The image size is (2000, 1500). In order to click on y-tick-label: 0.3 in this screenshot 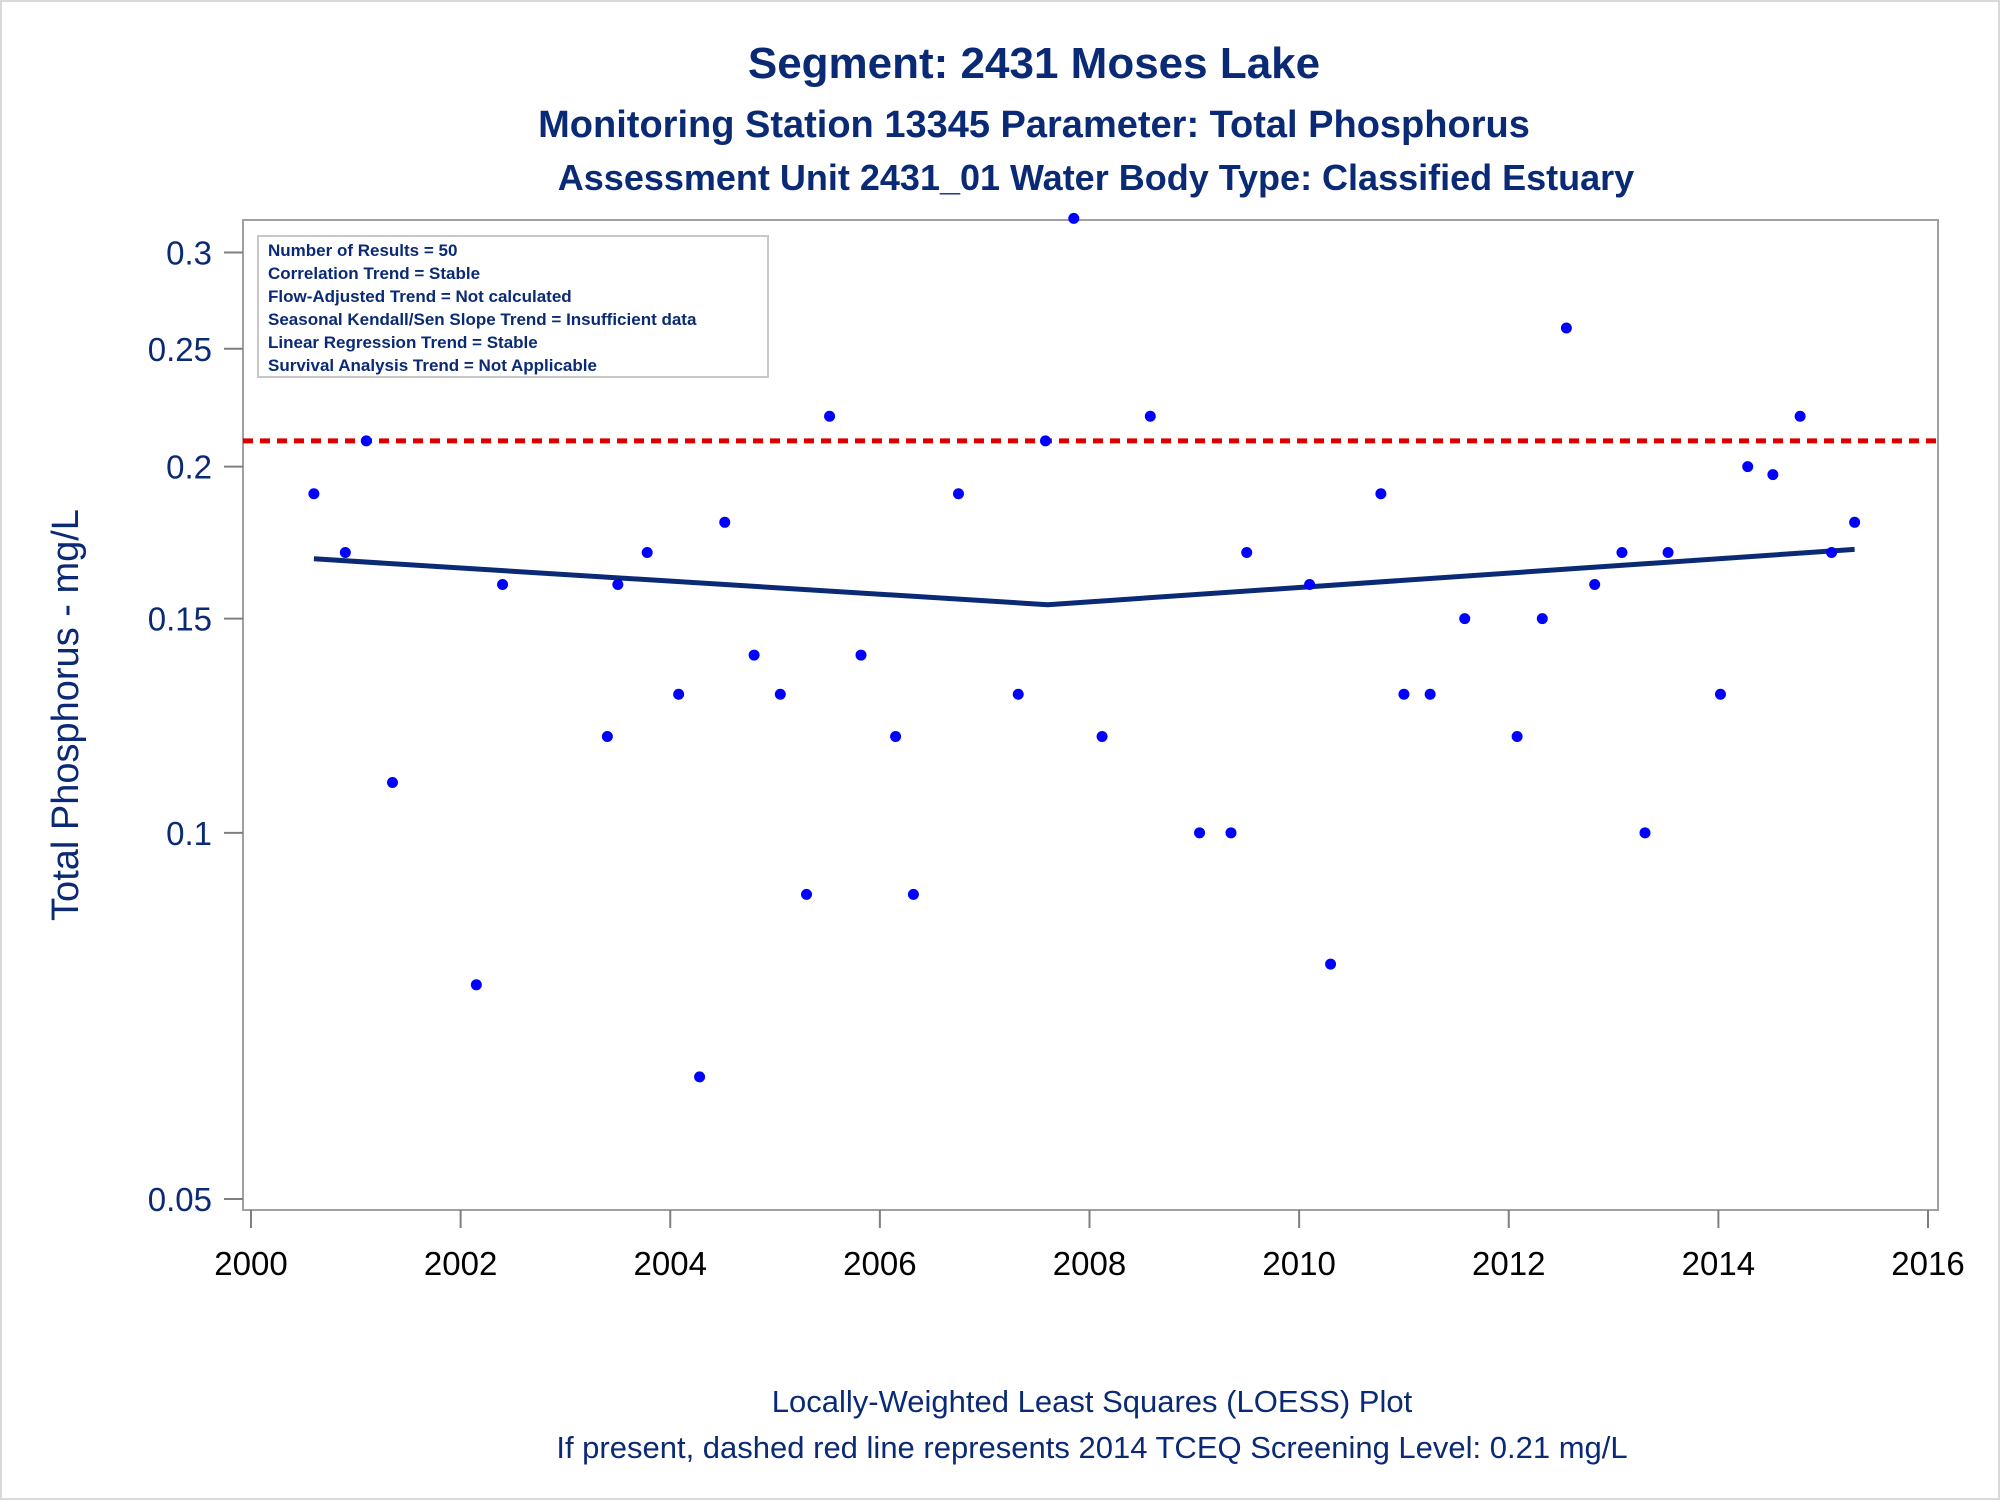, I will do `click(189, 252)`.